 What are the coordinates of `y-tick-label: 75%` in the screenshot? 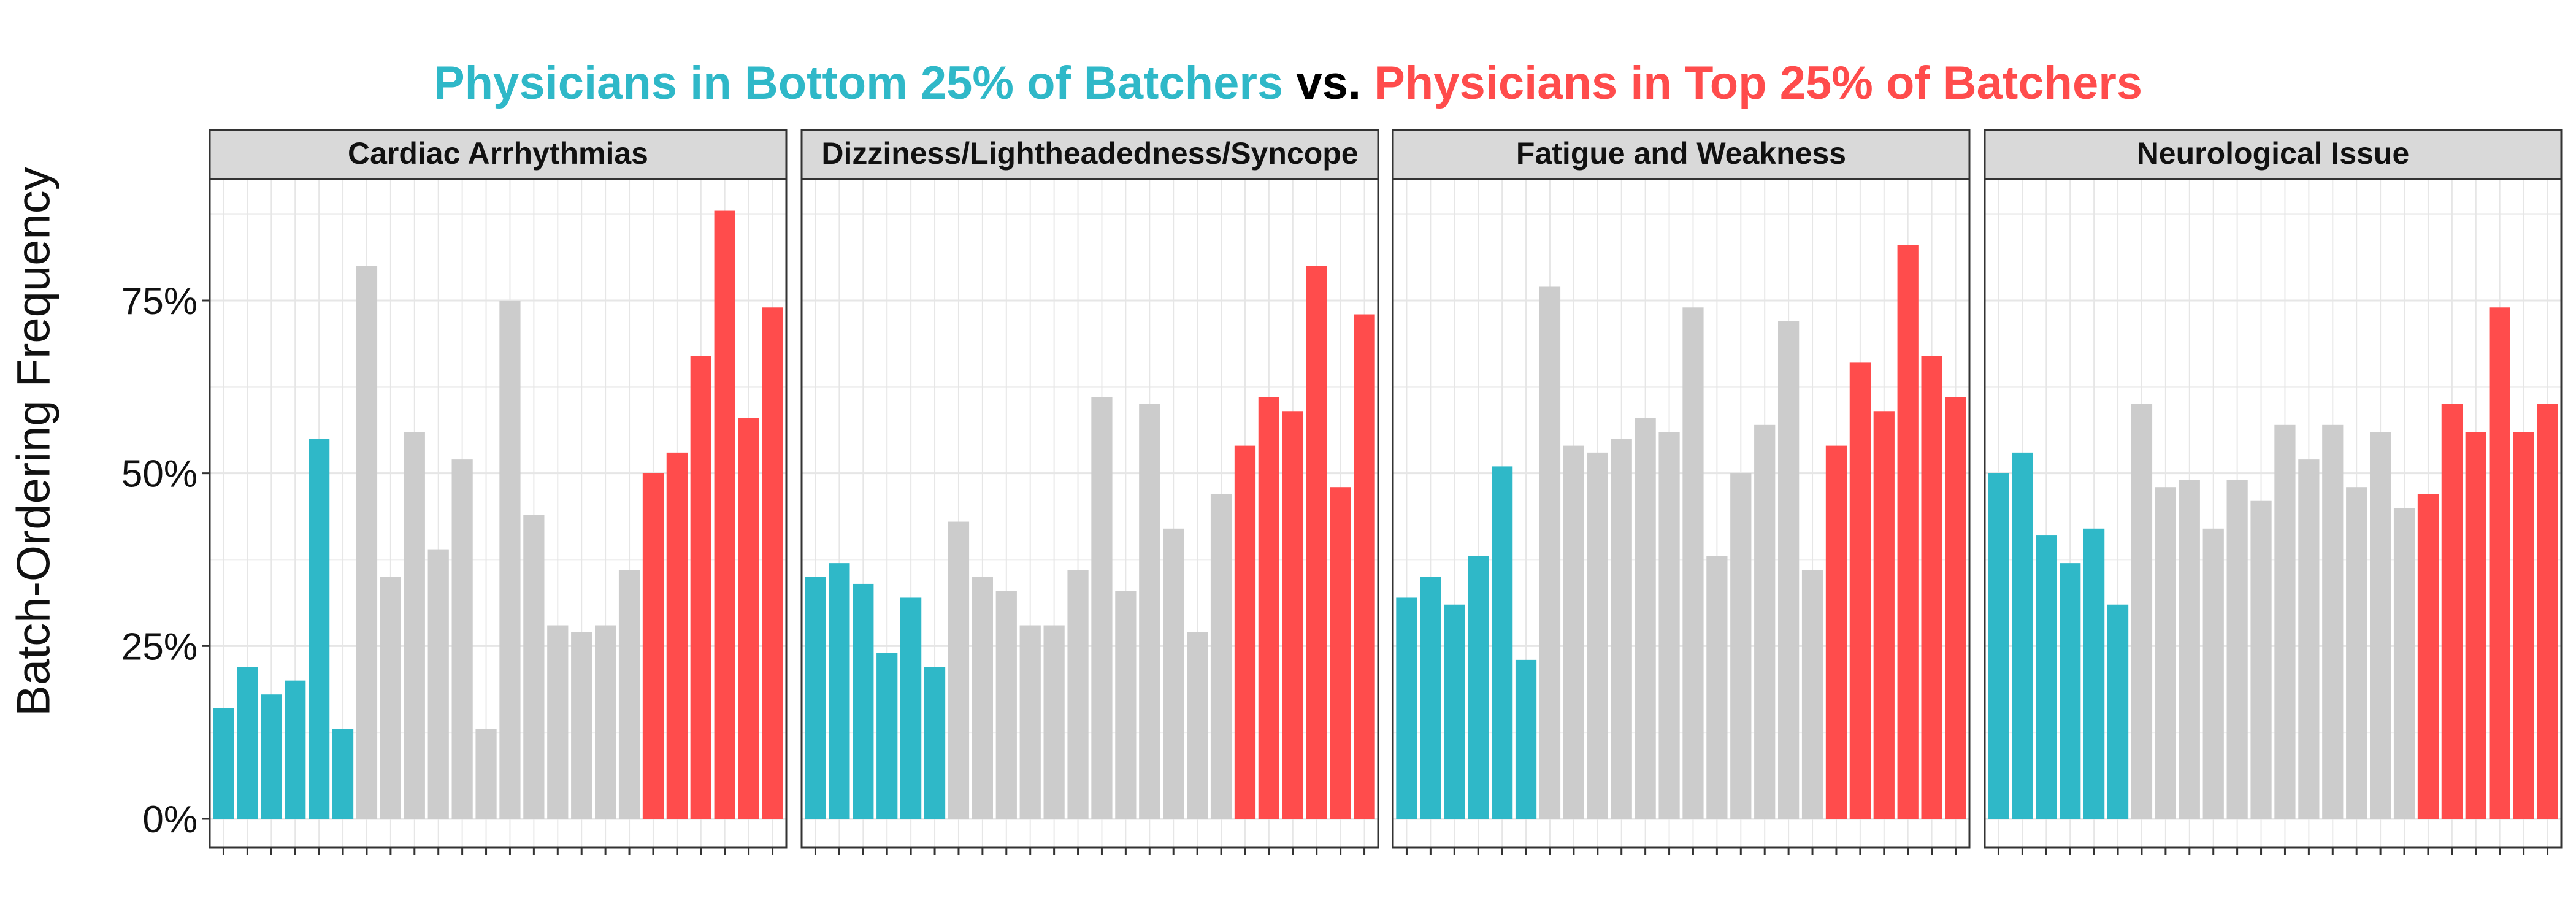 It's located at (159, 301).